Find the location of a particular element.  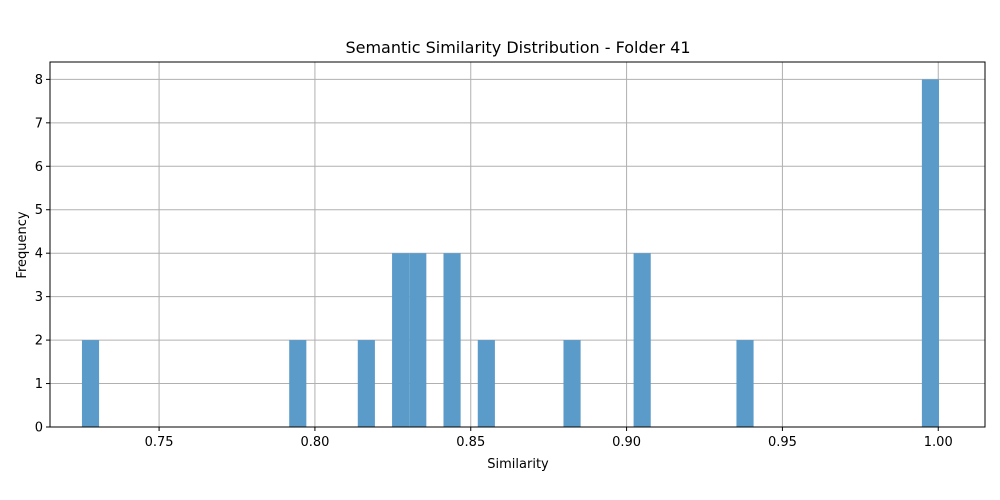

x-axis-ticks: 0.75 0.80 0.85 0.90 0.95 1.00 is located at coordinates (549, 438).